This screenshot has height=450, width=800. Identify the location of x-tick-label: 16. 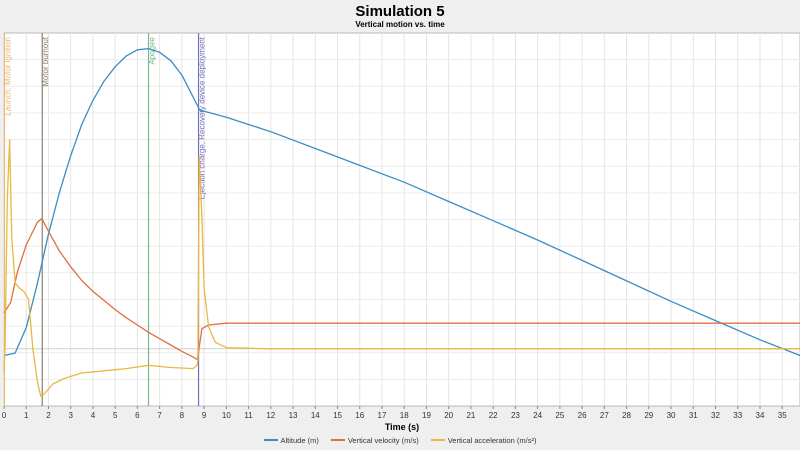
(359, 415).